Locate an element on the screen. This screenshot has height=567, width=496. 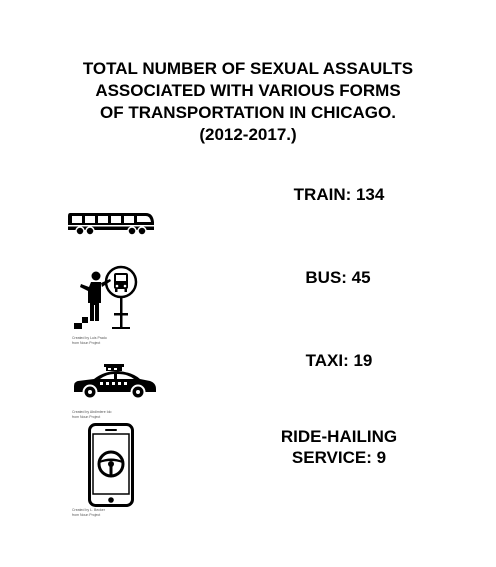
credit-line: Created by L. Becker is located at coordinates (88, 510).